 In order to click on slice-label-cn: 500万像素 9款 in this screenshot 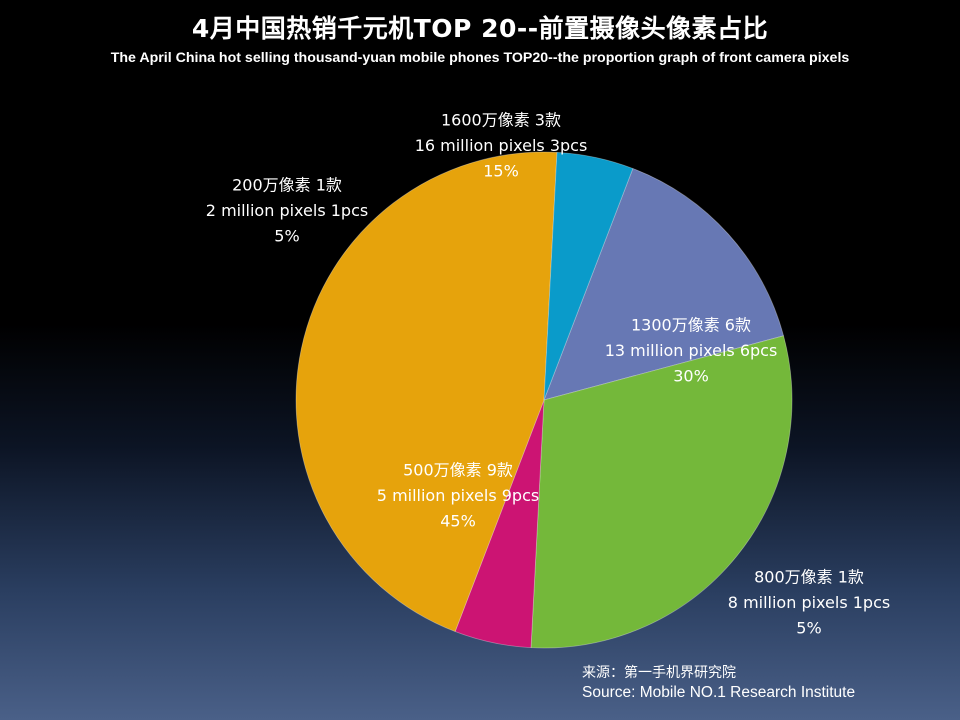, I will do `click(458, 470)`.